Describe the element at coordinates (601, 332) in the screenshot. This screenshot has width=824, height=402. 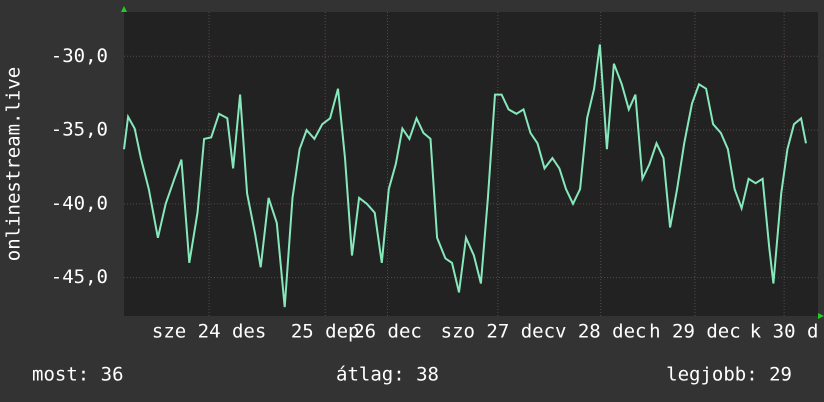
I see `x-tick-label: v 28 dec` at that location.